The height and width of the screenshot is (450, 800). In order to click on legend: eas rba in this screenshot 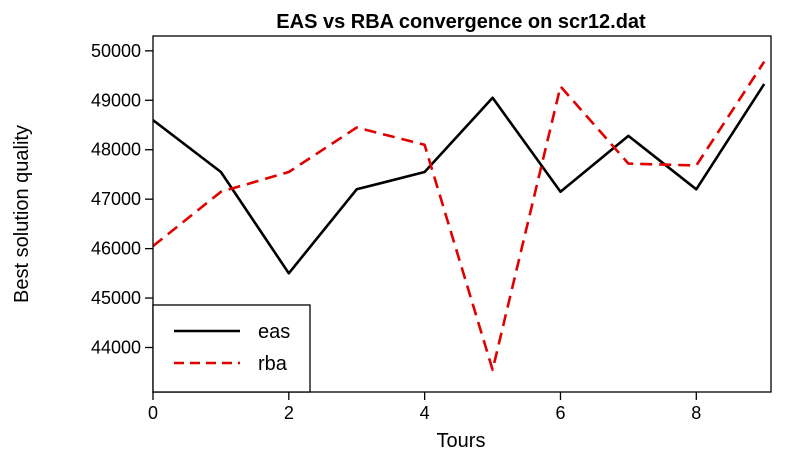, I will do `click(231, 348)`.